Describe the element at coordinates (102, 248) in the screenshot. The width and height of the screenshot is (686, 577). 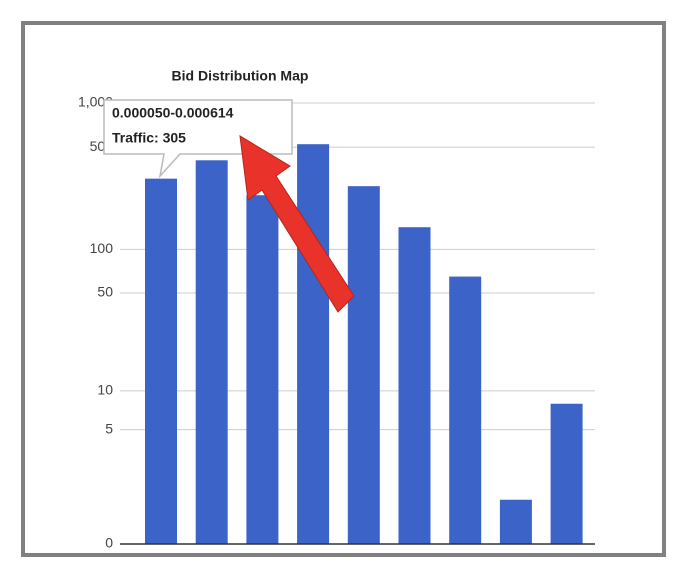
I see `y-tick-label: 100` at that location.